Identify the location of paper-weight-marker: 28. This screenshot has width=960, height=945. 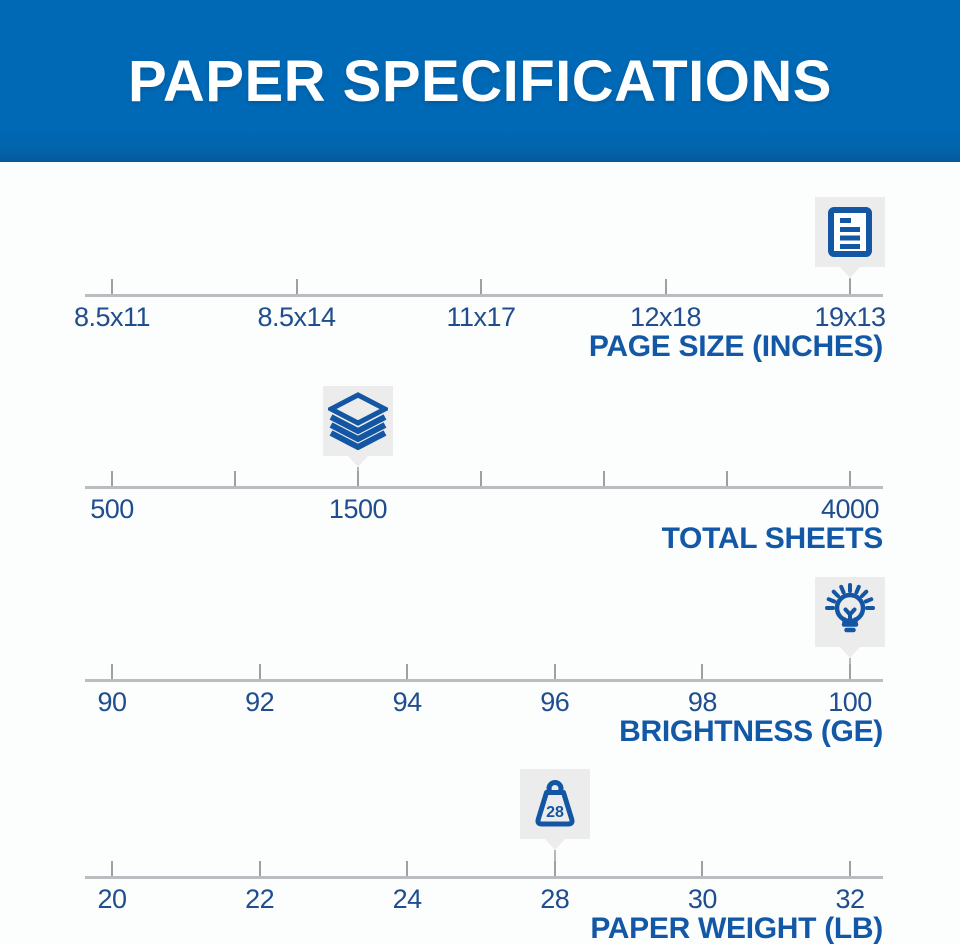
(555, 804).